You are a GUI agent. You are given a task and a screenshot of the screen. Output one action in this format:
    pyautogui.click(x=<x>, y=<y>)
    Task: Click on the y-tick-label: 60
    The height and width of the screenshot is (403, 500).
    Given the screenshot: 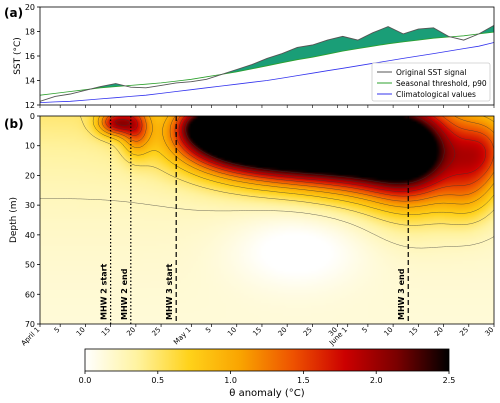 What is the action you would take?
    pyautogui.click(x=30, y=294)
    